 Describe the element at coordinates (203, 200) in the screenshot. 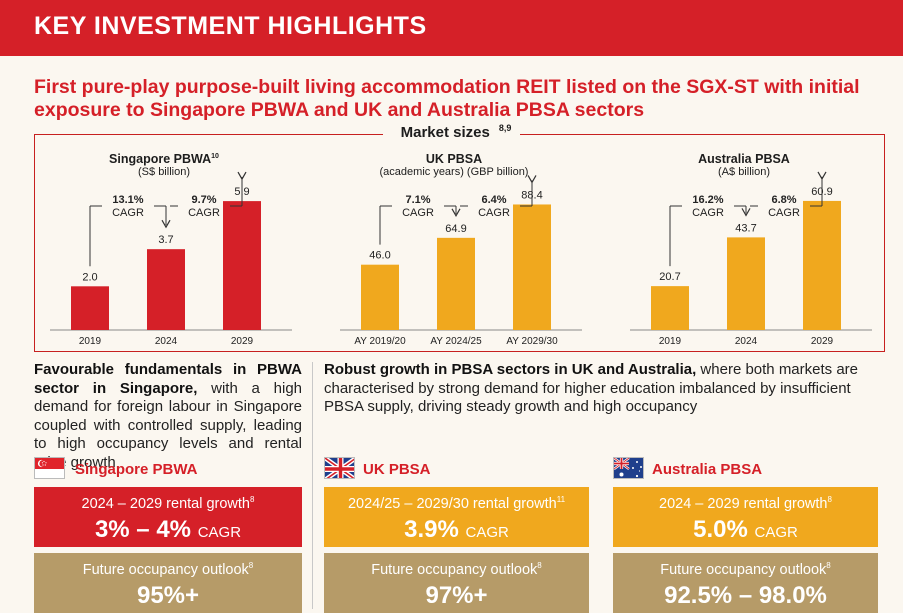

I see `cagr-value: 9.7%` at that location.